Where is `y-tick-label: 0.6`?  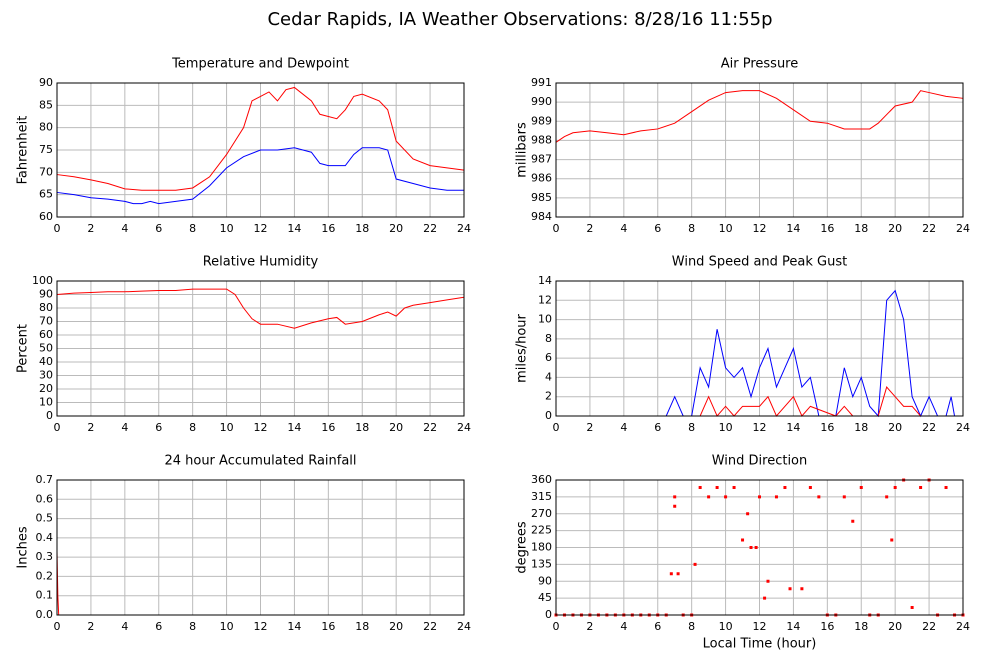 y-tick-label: 0.6 is located at coordinates (45, 498).